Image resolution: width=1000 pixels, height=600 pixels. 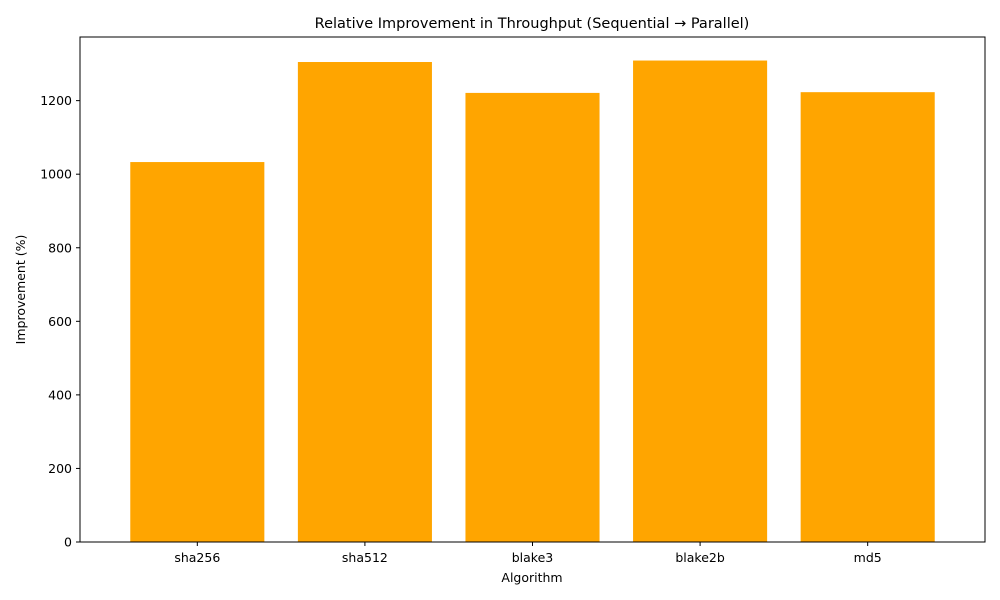 I want to click on y-tick-label-600: 600, so click(x=60, y=321).